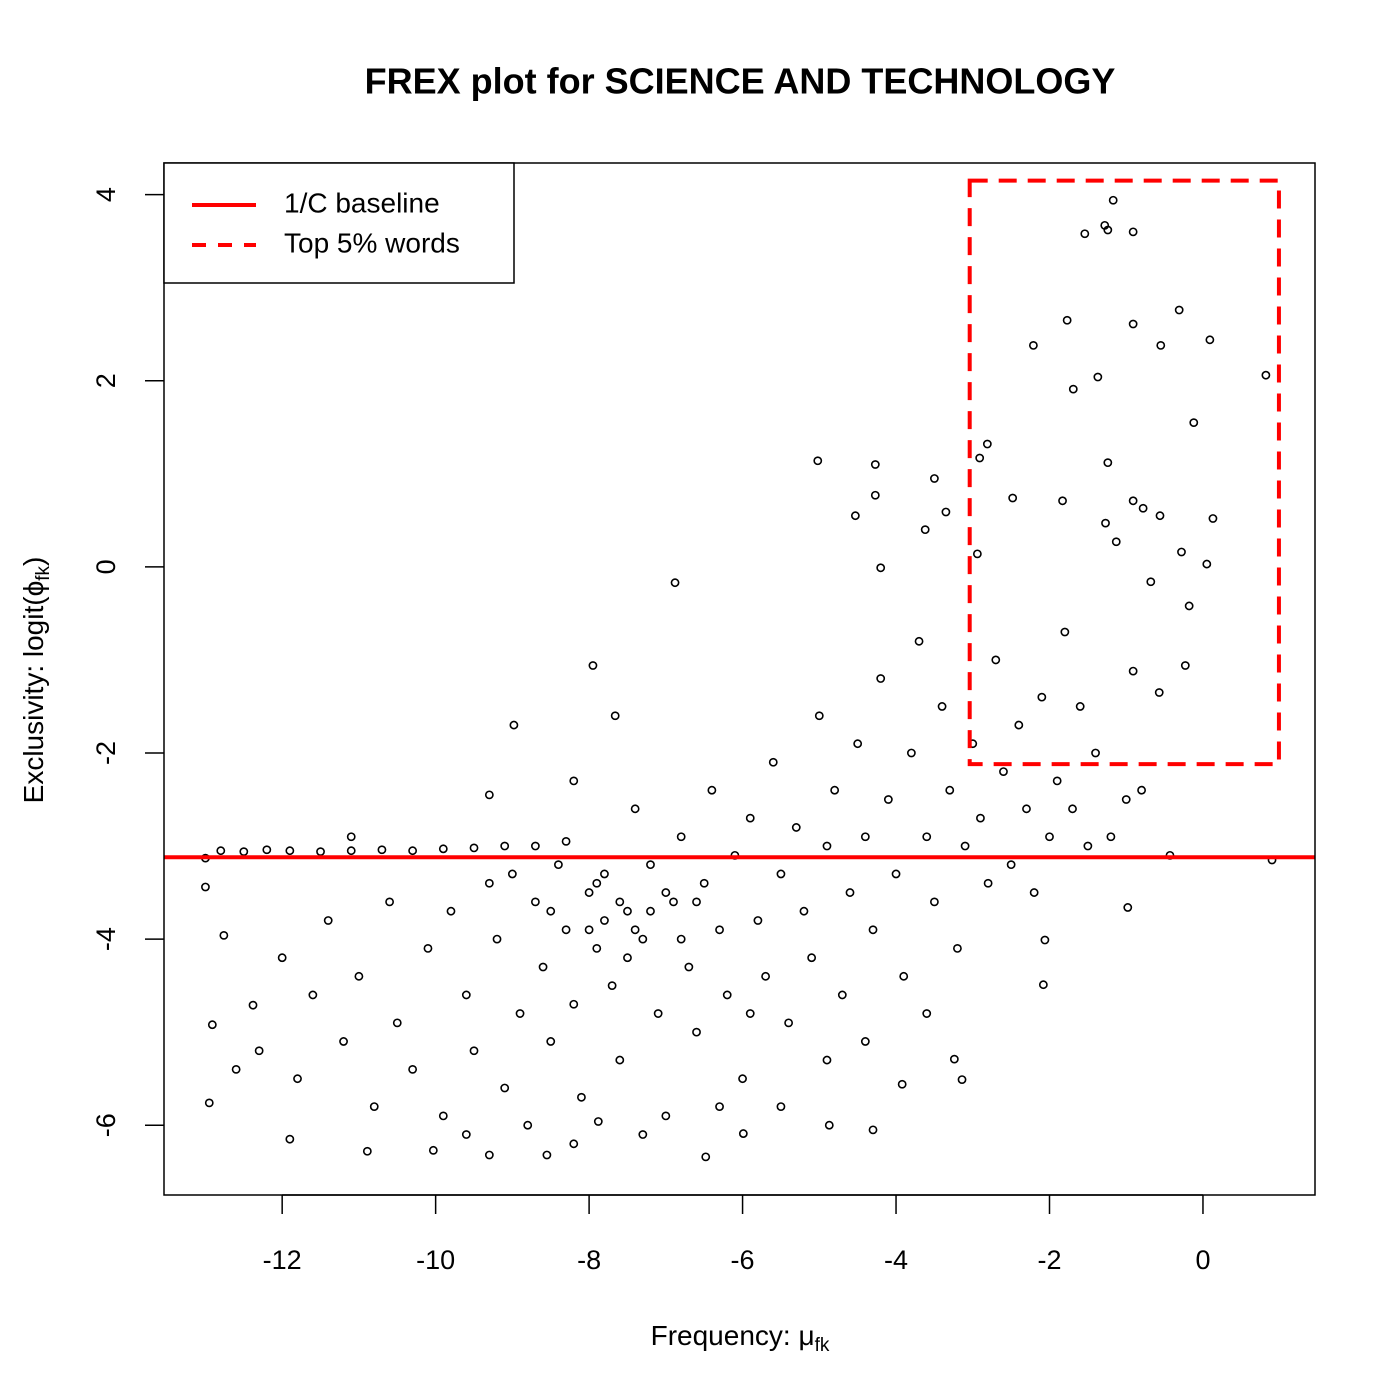 The image size is (1400, 1400). I want to click on x-tick-label: -10, so click(435, 1260).